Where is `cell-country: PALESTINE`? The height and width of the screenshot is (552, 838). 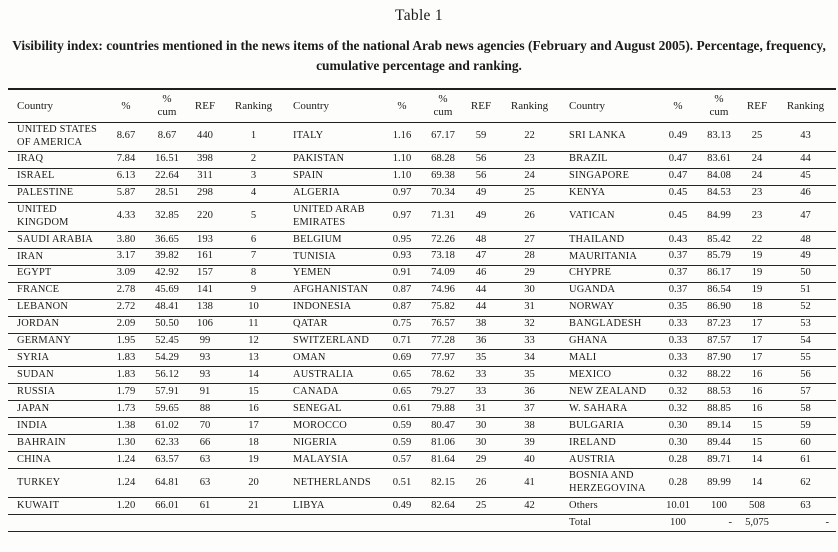
cell-country: PALESTINE is located at coordinates (56, 194).